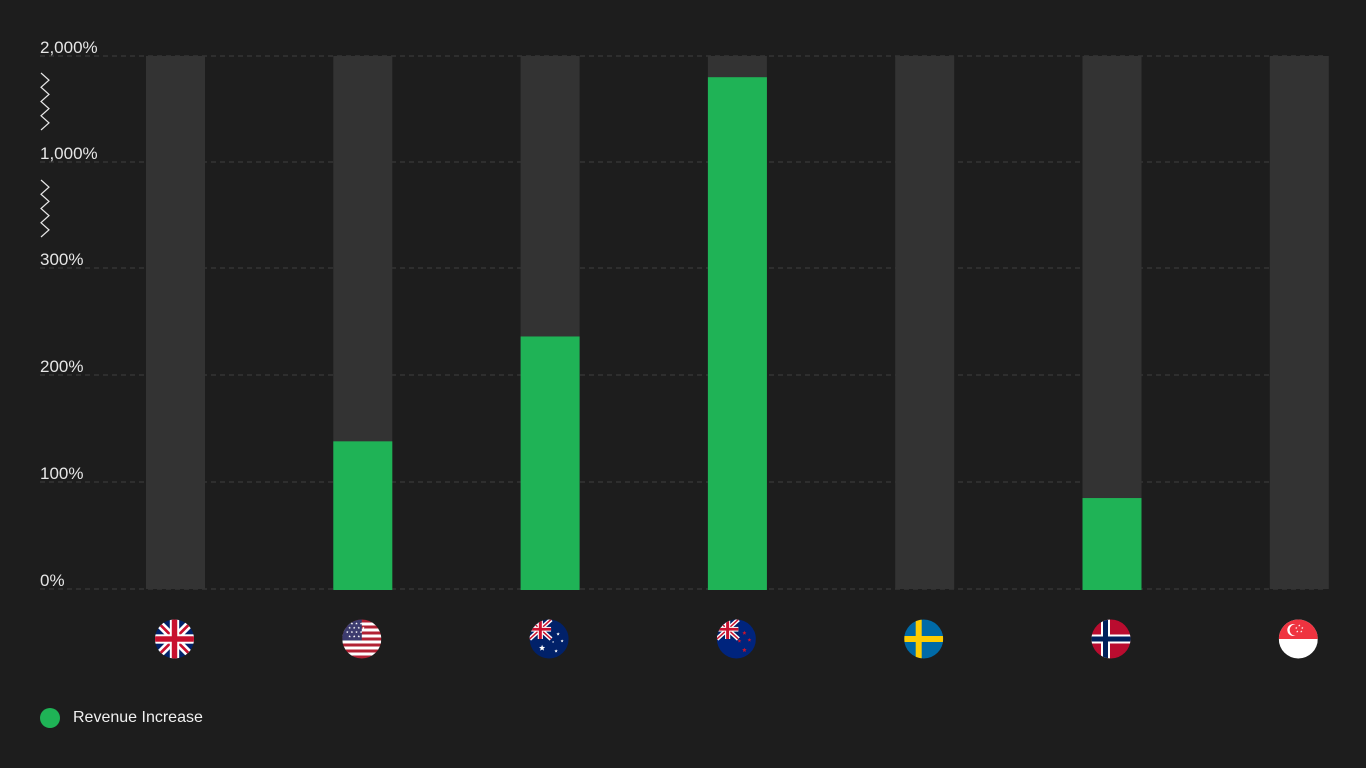  Describe the element at coordinates (549, 639) in the screenshot. I see `au-flag-icon` at that location.